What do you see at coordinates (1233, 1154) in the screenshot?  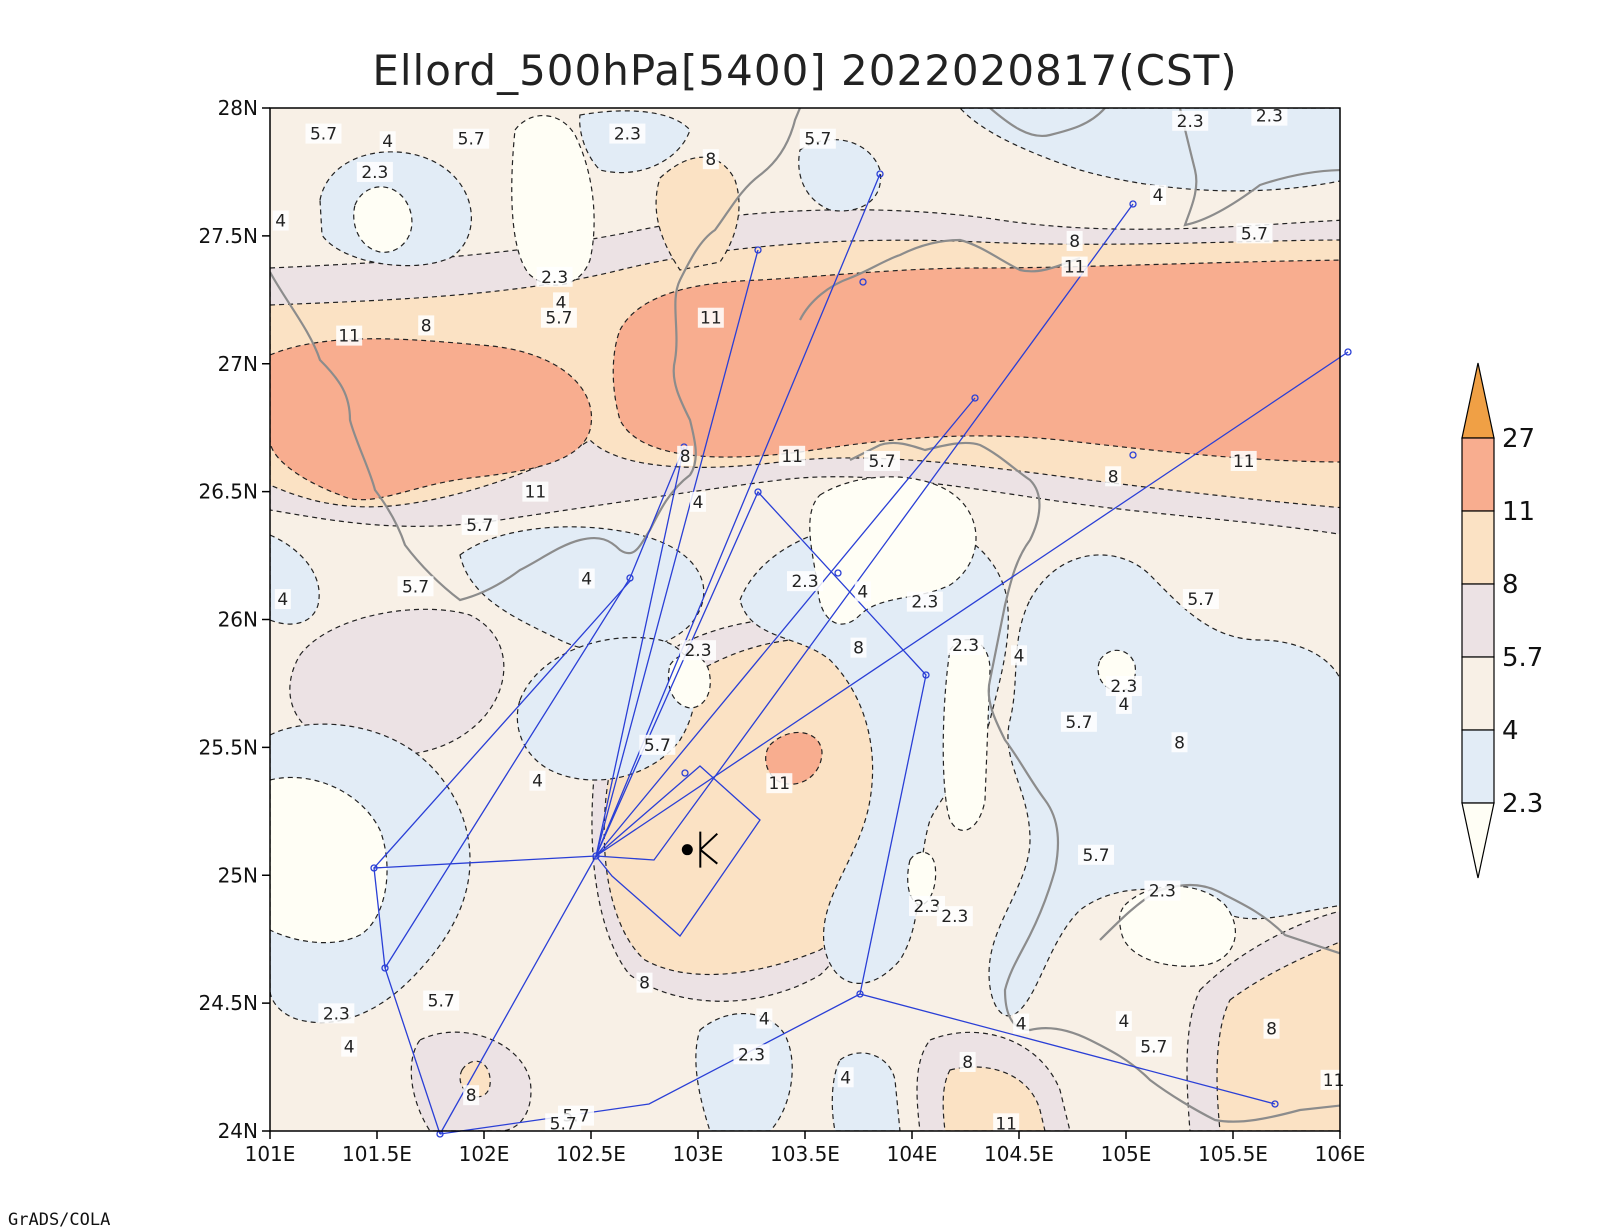 I see `x-tick-label: 105.5E` at bounding box center [1233, 1154].